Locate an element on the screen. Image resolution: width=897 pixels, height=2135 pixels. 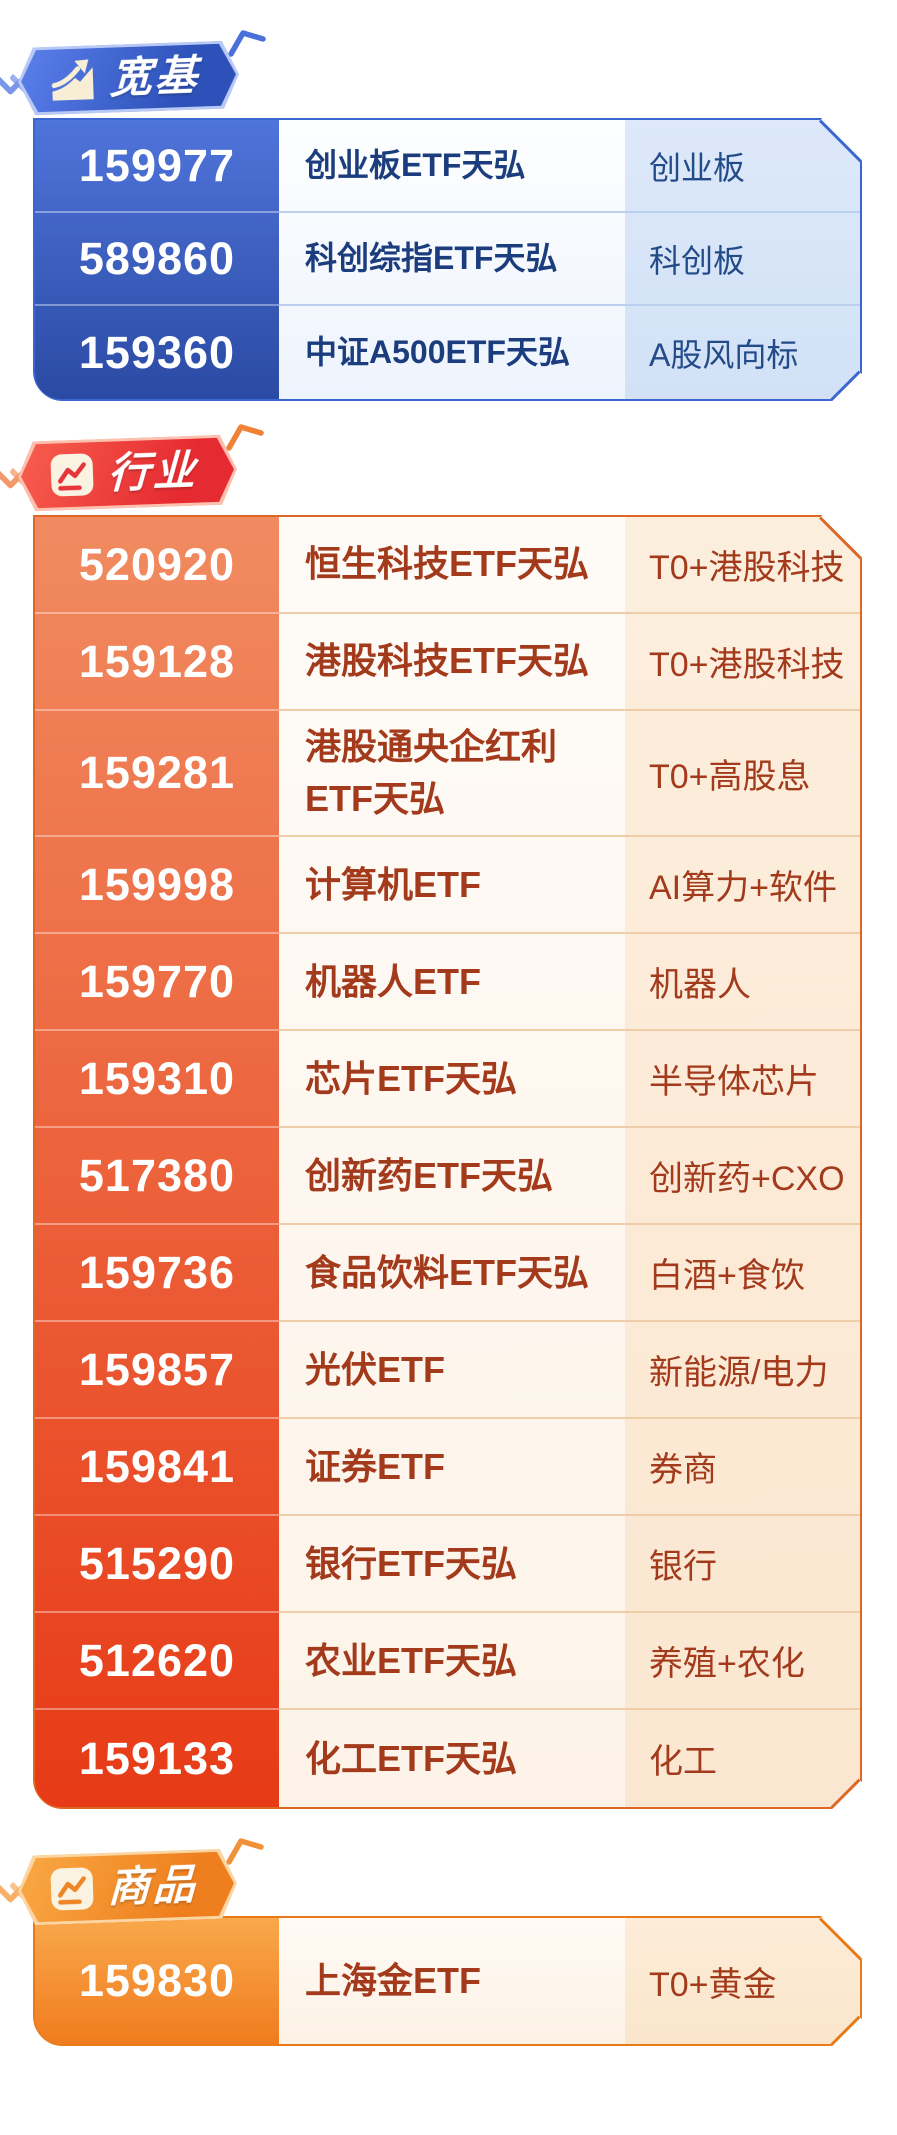
table-row: 159770 机器人ETF 机器人 is located at coordinates (447, 983).